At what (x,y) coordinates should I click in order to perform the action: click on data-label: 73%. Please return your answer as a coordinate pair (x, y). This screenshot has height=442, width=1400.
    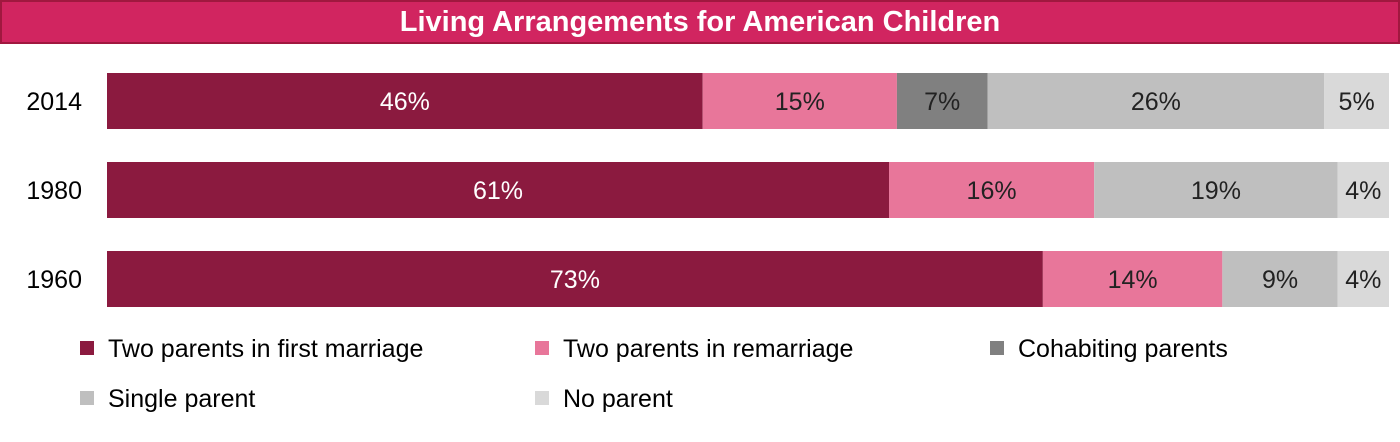
    Looking at the image, I should click on (575, 280).